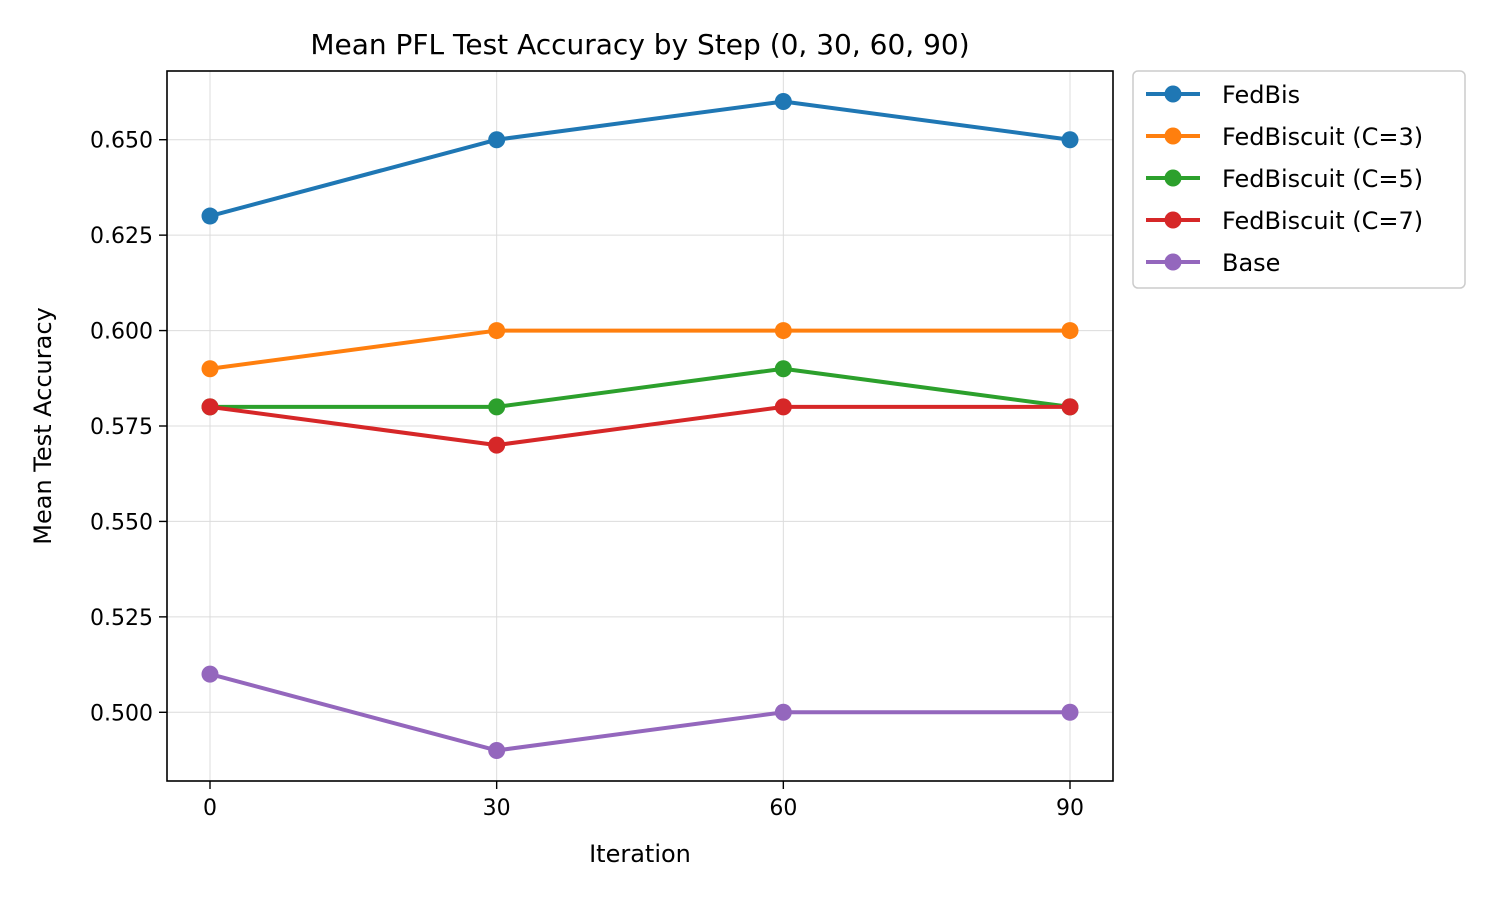 This screenshot has width=1500, height=904. Describe the element at coordinates (121, 522) in the screenshot. I see `y-tick-label: 0.550` at that location.